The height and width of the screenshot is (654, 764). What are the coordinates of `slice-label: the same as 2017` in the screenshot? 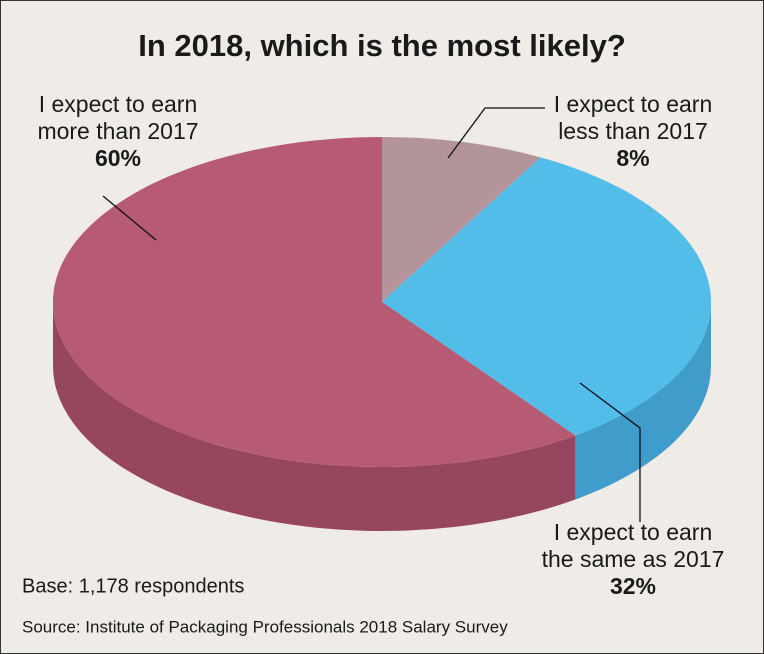 It's located at (633, 559).